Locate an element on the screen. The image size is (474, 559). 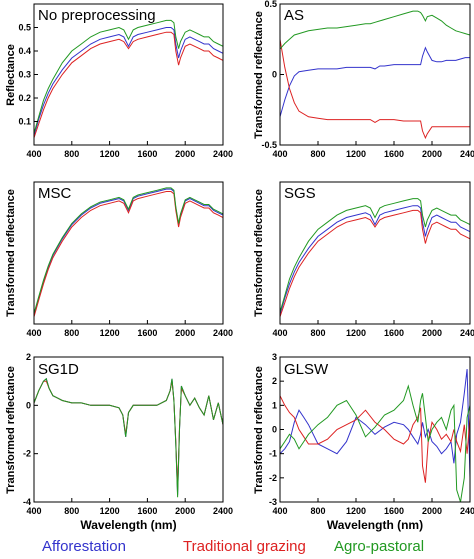
panel-label: AS is located at coordinates (294, 15).